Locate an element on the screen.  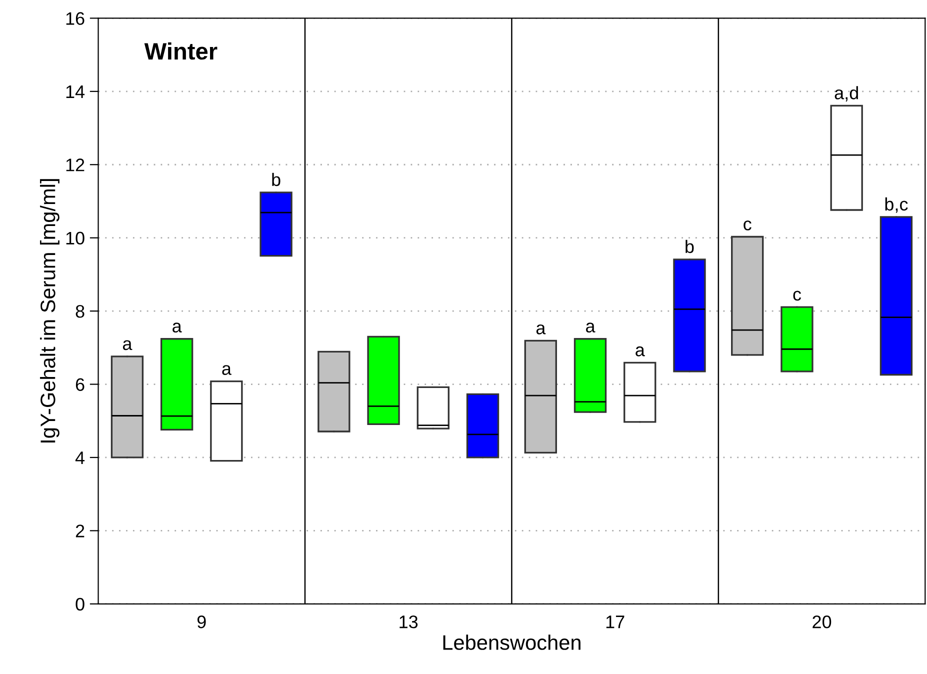
y-tick-label: 10 is located at coordinates (75, 238).